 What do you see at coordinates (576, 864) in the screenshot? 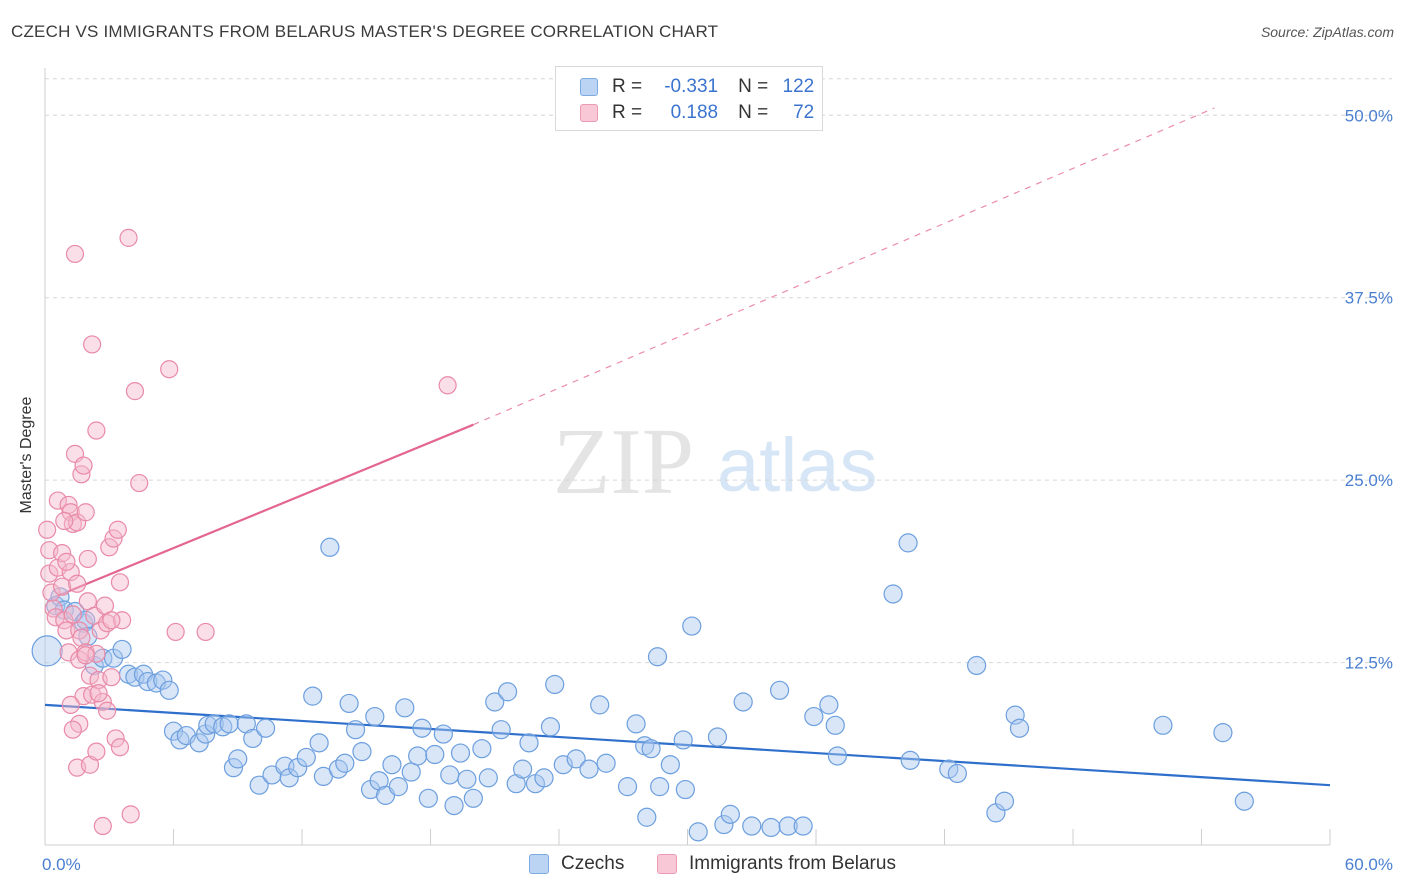
I see `legend-item-czechs: Czechs` at bounding box center [576, 864].